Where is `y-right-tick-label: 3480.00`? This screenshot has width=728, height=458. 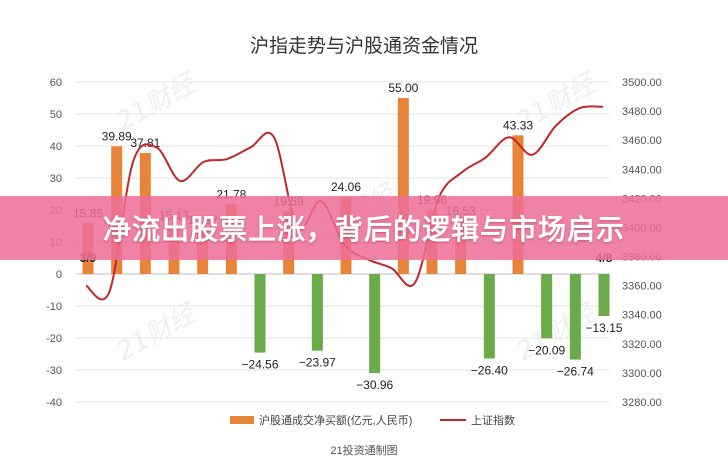
y-right-tick-label: 3480.00 is located at coordinates (642, 112).